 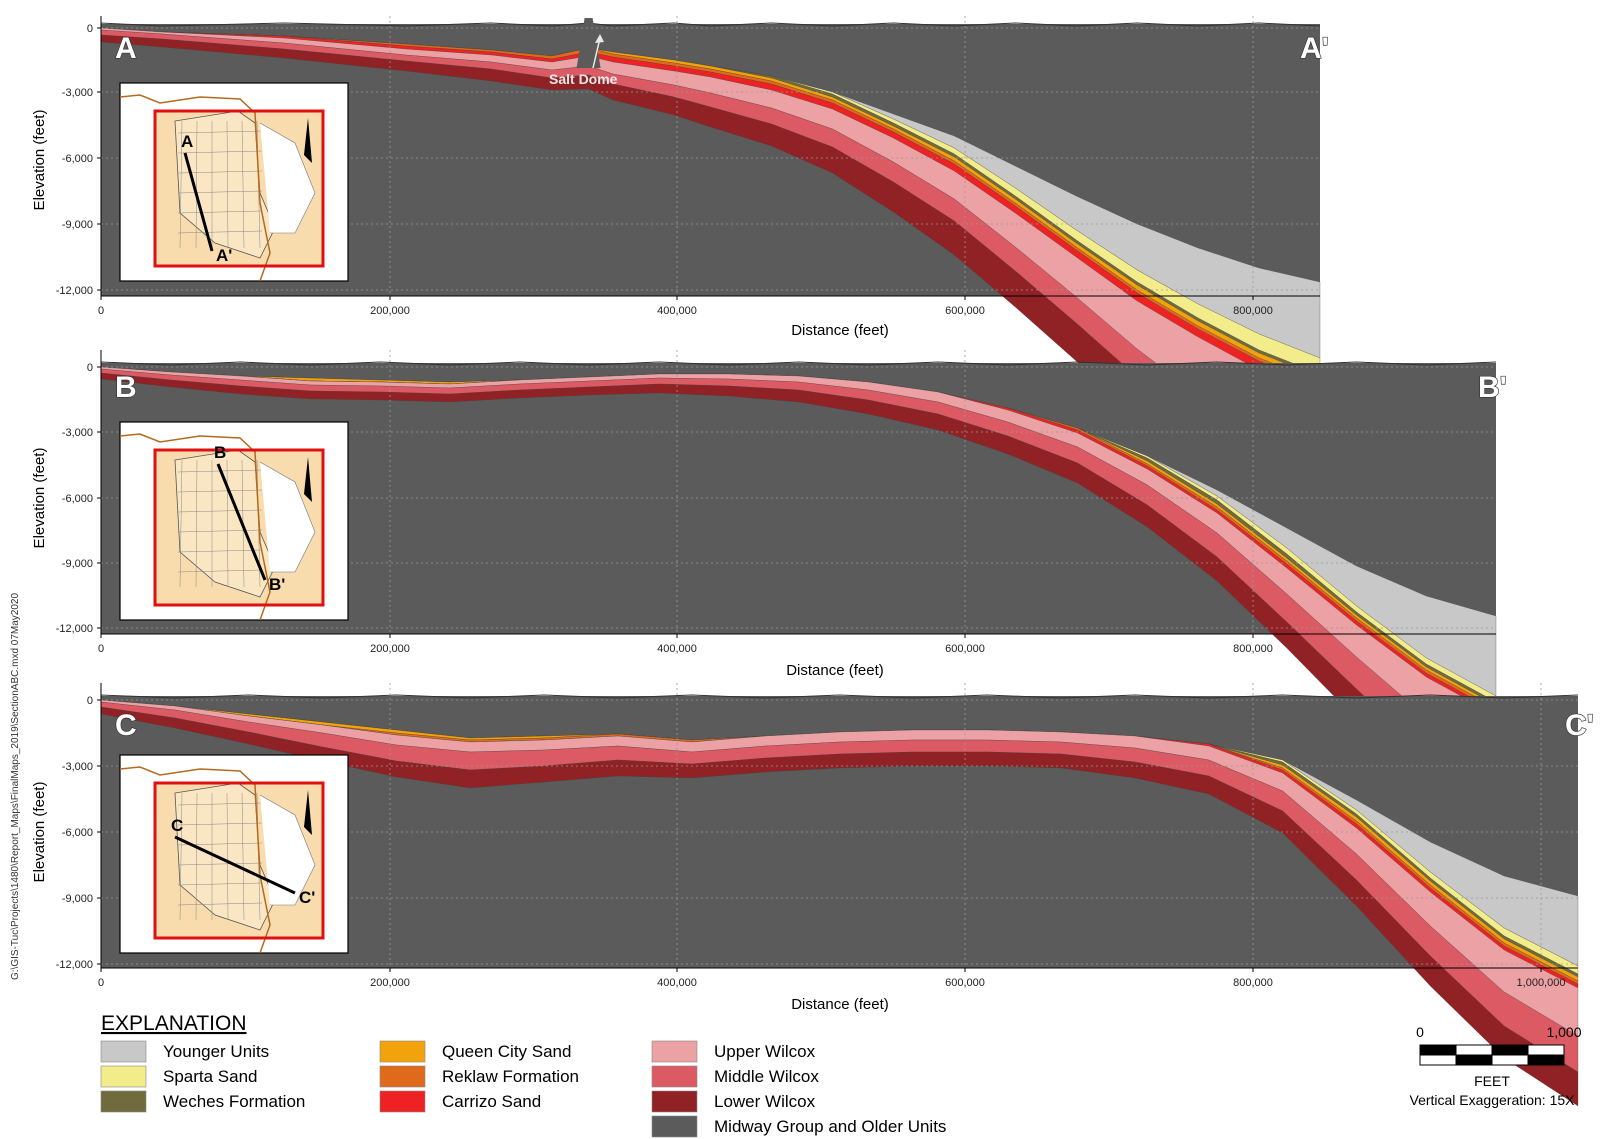 I want to click on y-tick-label: 0, so click(x=90, y=701).